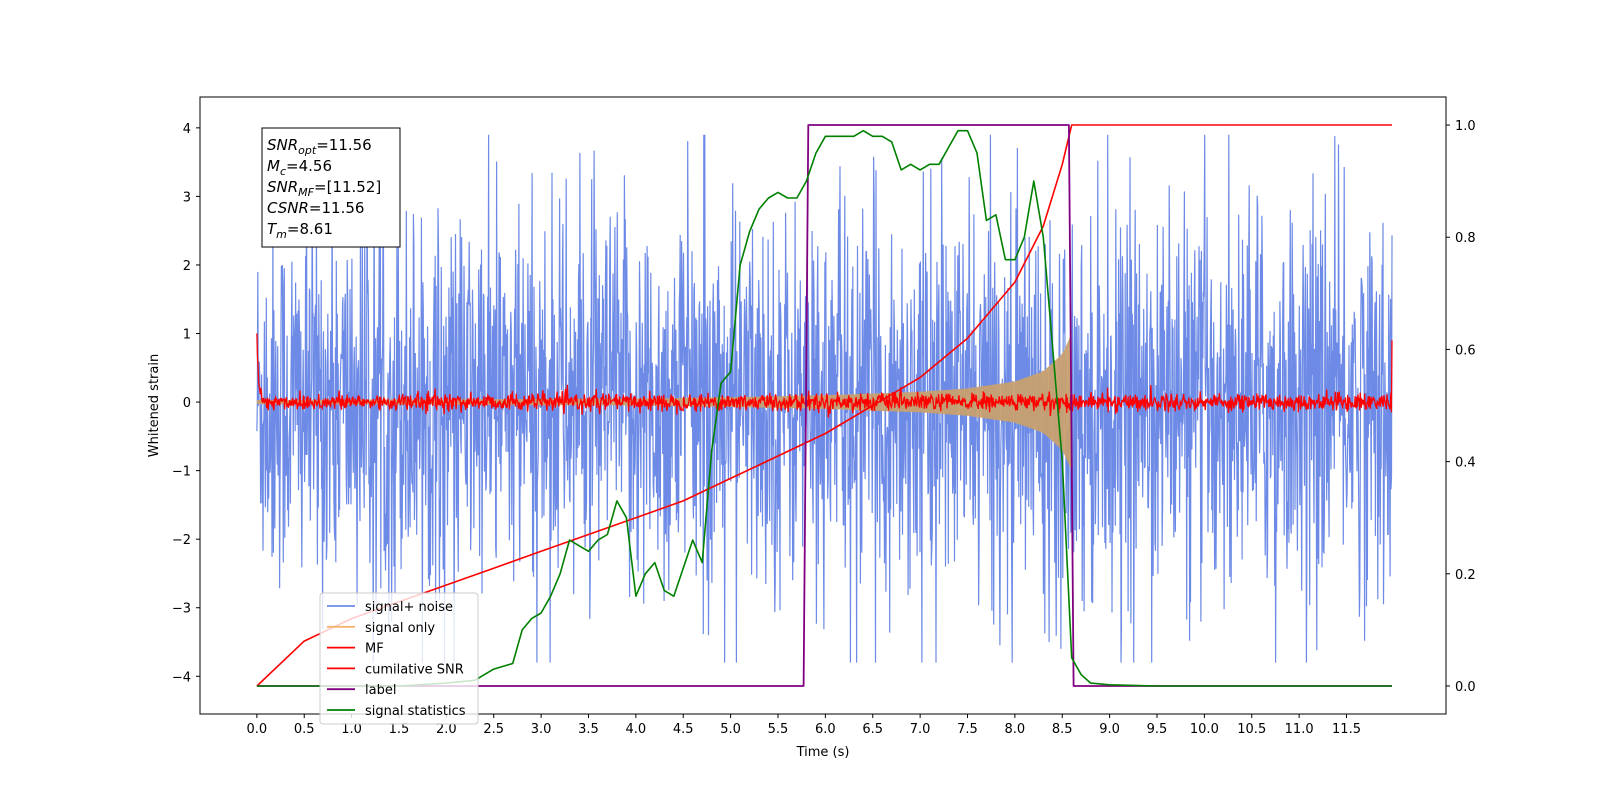 Image resolution: width=1600 pixels, height=800 pixels. I want to click on x-tick-label: 1.0, so click(351, 729).